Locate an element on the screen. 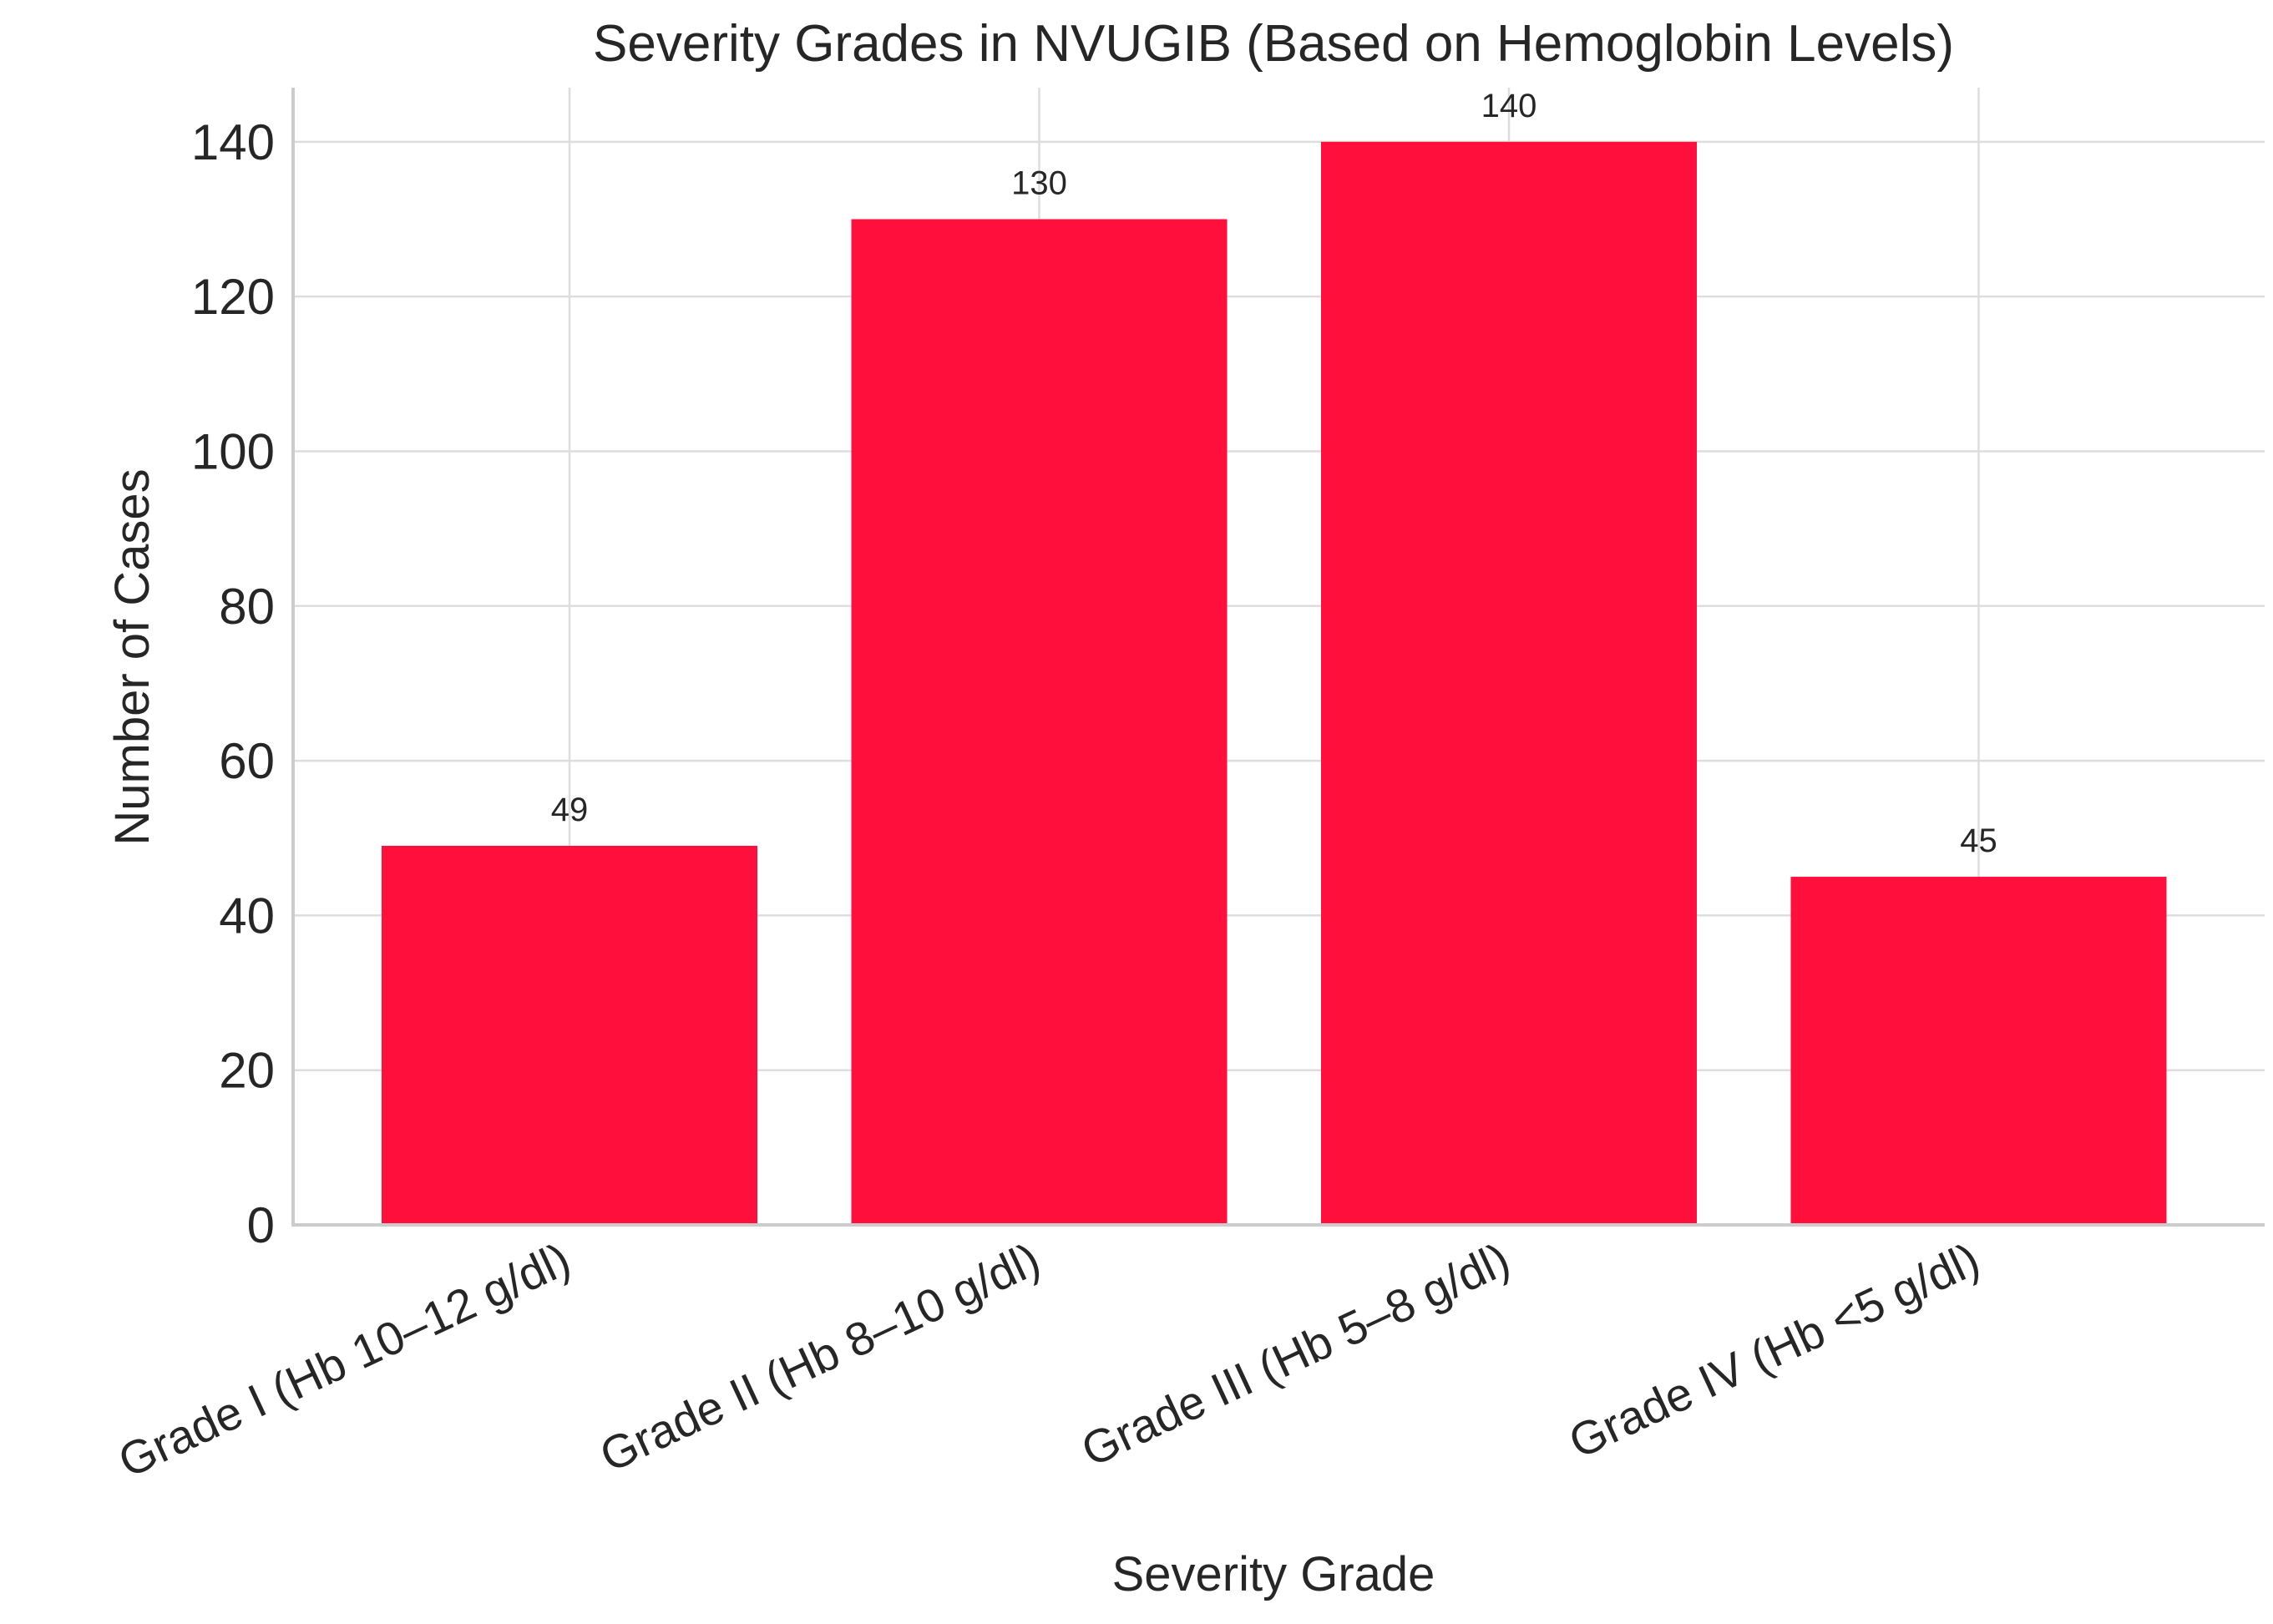 The height and width of the screenshot is (1624, 2273). y-tick-label: 60 is located at coordinates (247, 761).